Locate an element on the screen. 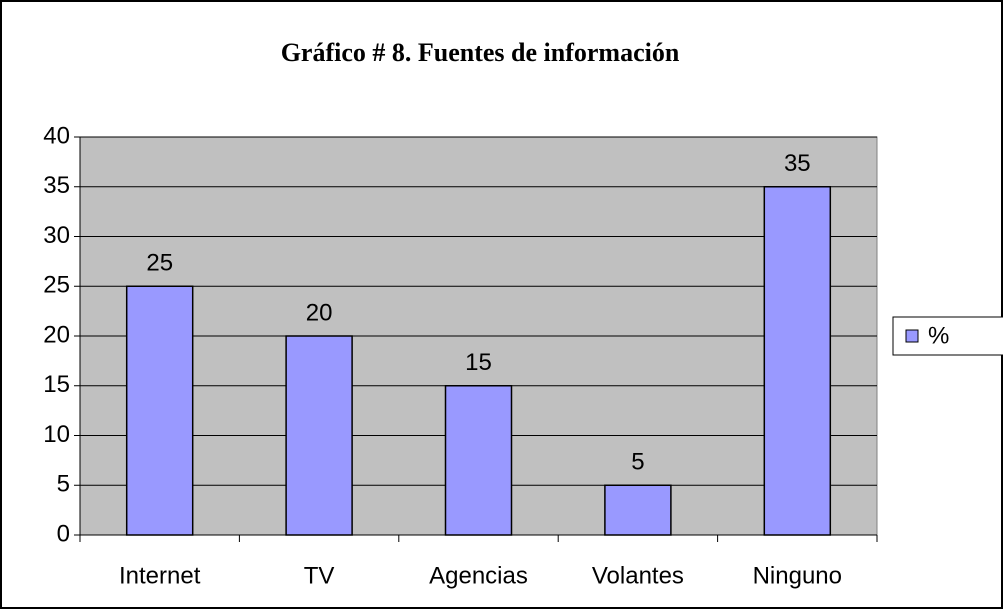 The width and height of the screenshot is (1003, 609). x-tick-label: Agencias is located at coordinates (478, 575).